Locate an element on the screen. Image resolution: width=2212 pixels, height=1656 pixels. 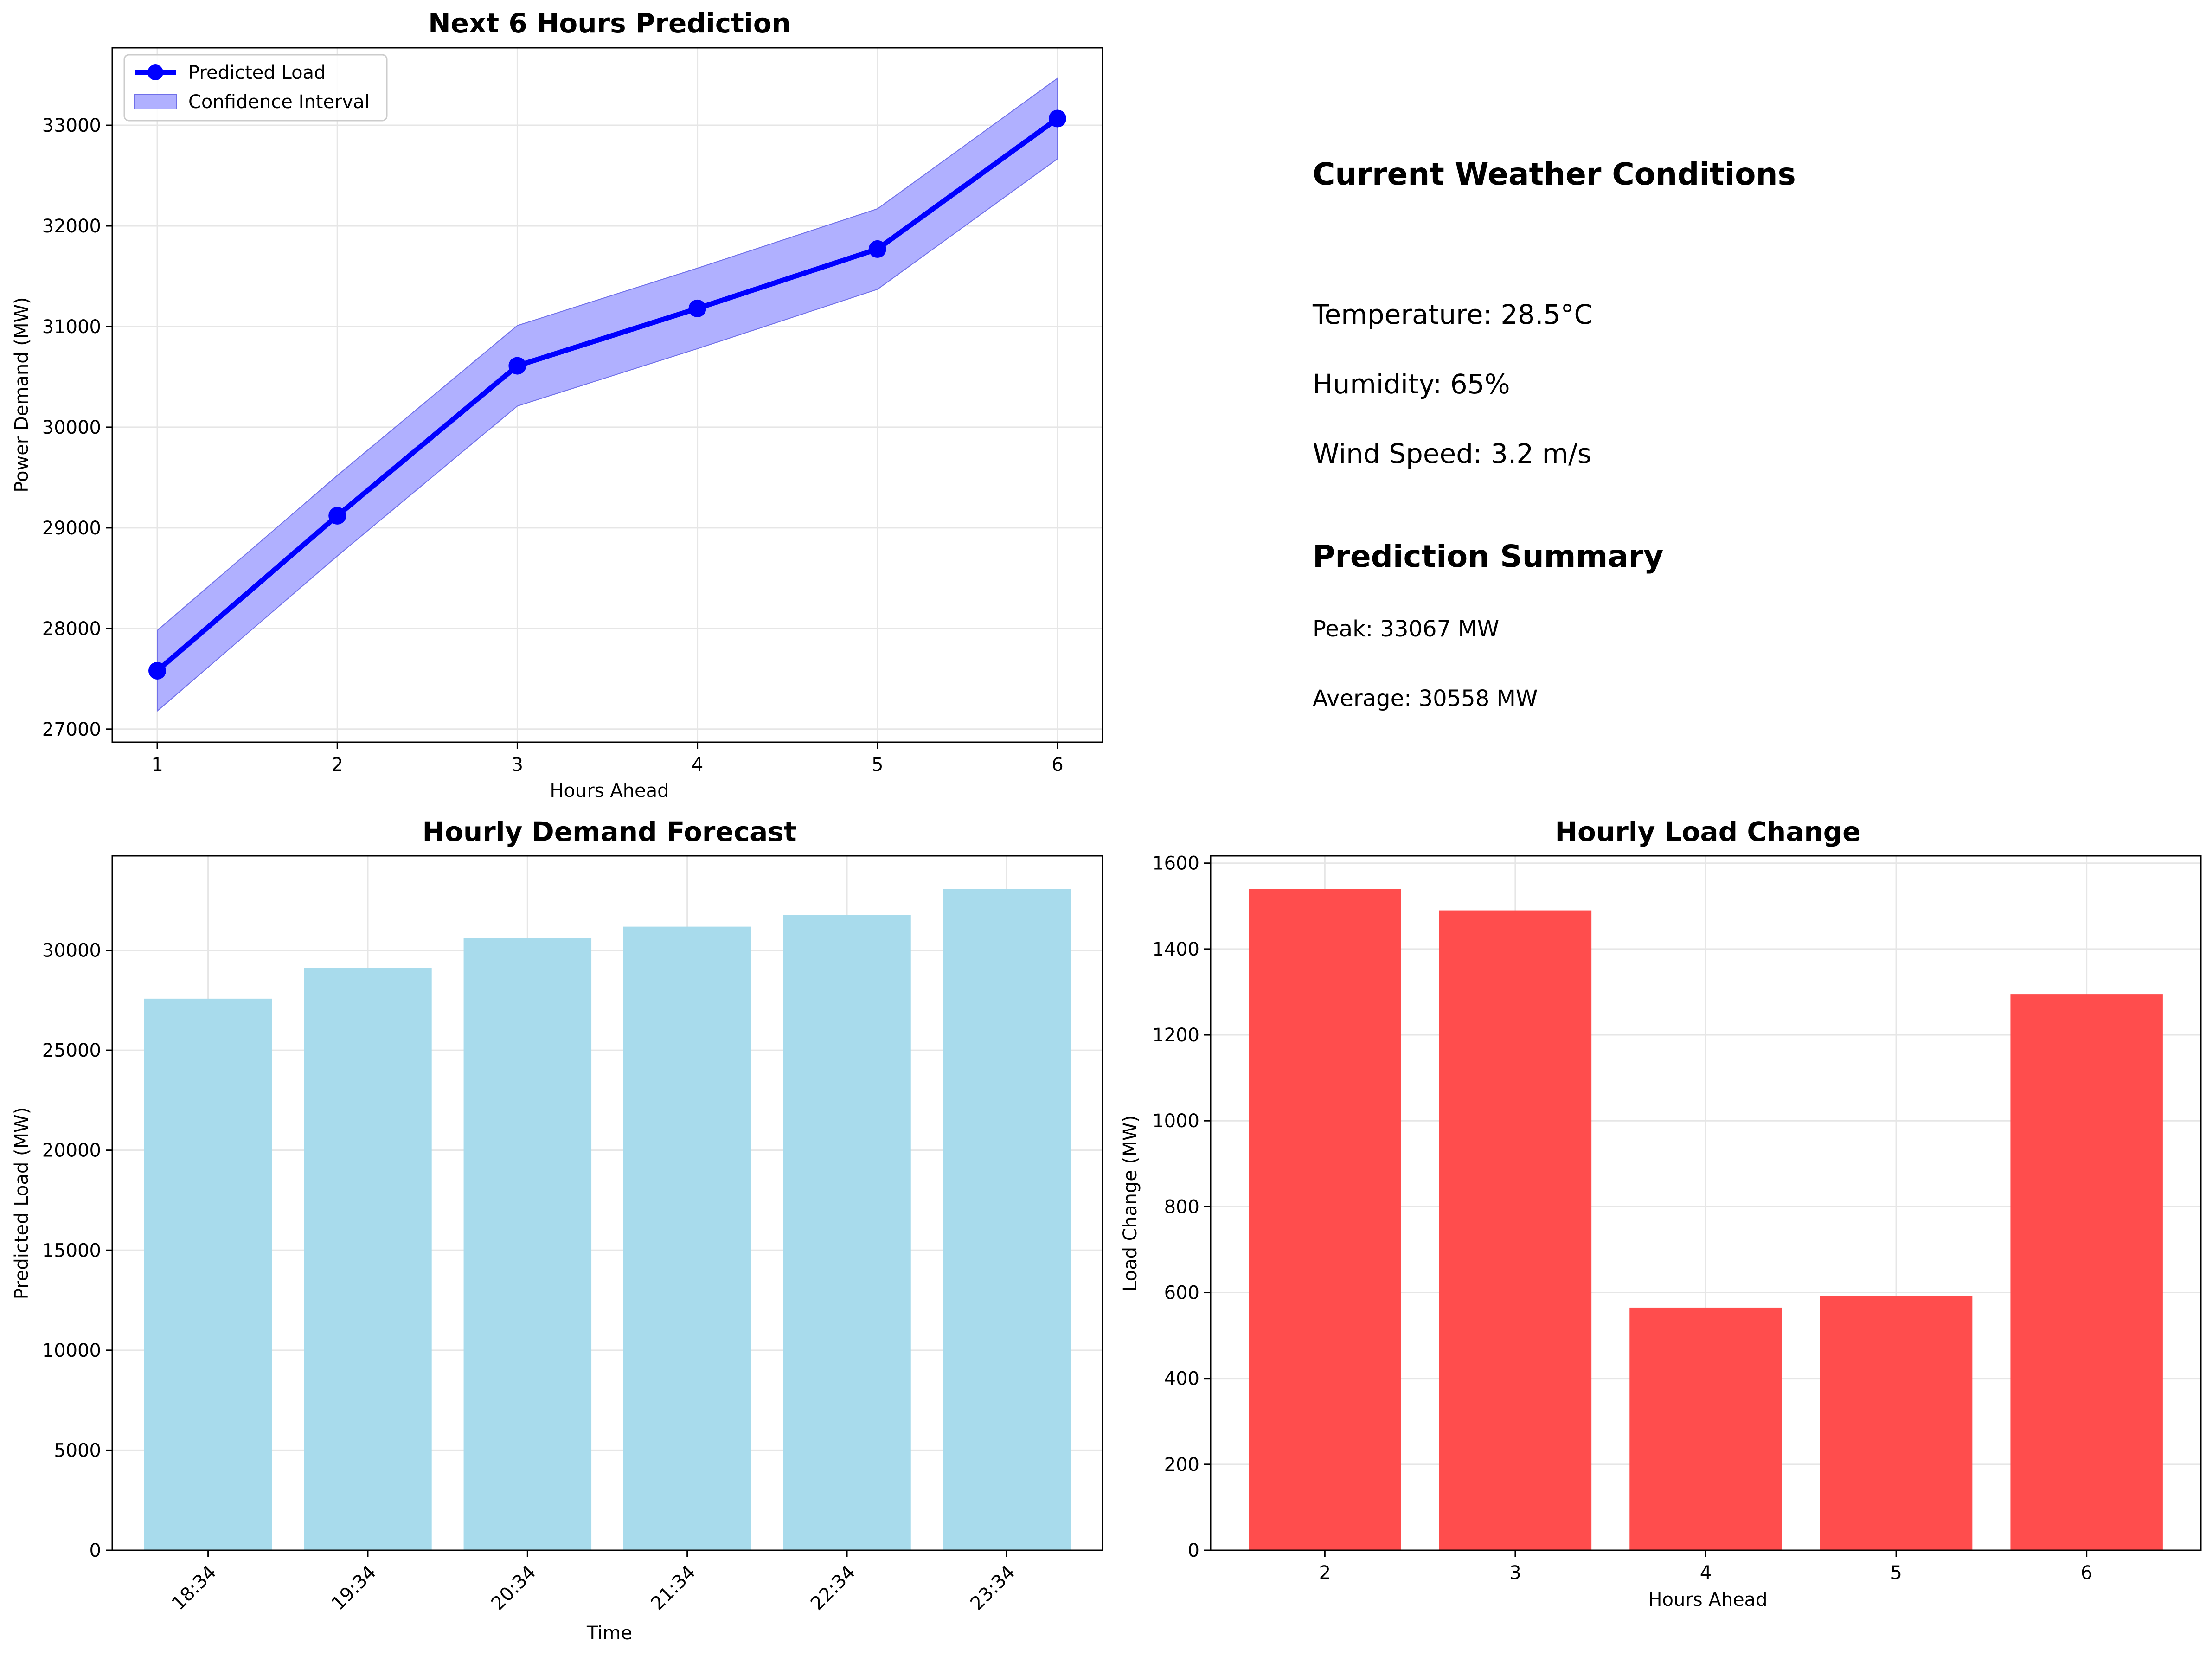
chart-title: Hourly Load Change is located at coordinates (1708, 831).